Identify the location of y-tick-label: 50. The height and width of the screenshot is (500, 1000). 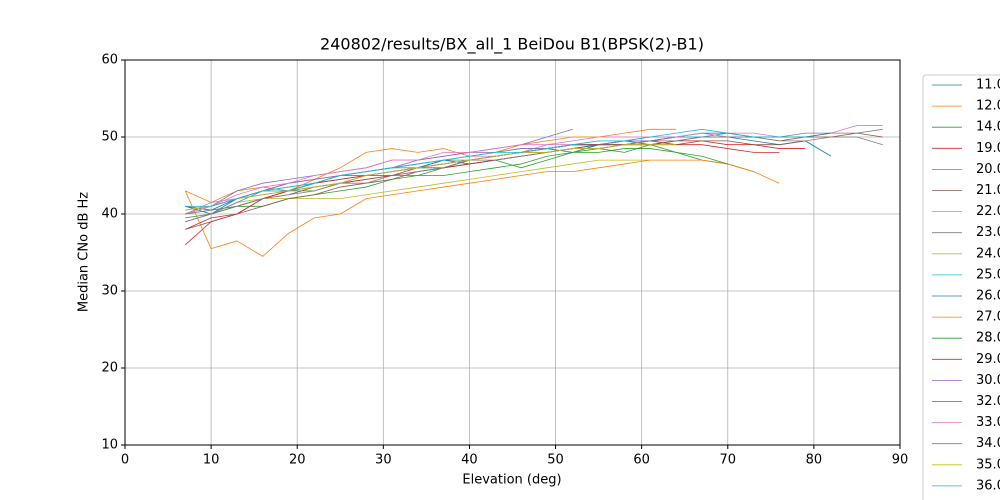
(109, 137).